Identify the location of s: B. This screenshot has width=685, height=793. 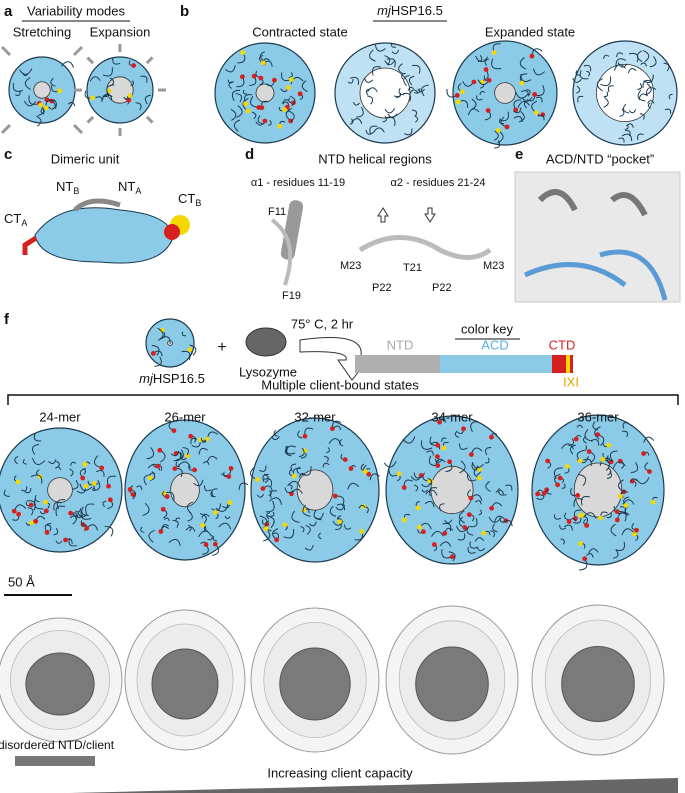
(198, 203).